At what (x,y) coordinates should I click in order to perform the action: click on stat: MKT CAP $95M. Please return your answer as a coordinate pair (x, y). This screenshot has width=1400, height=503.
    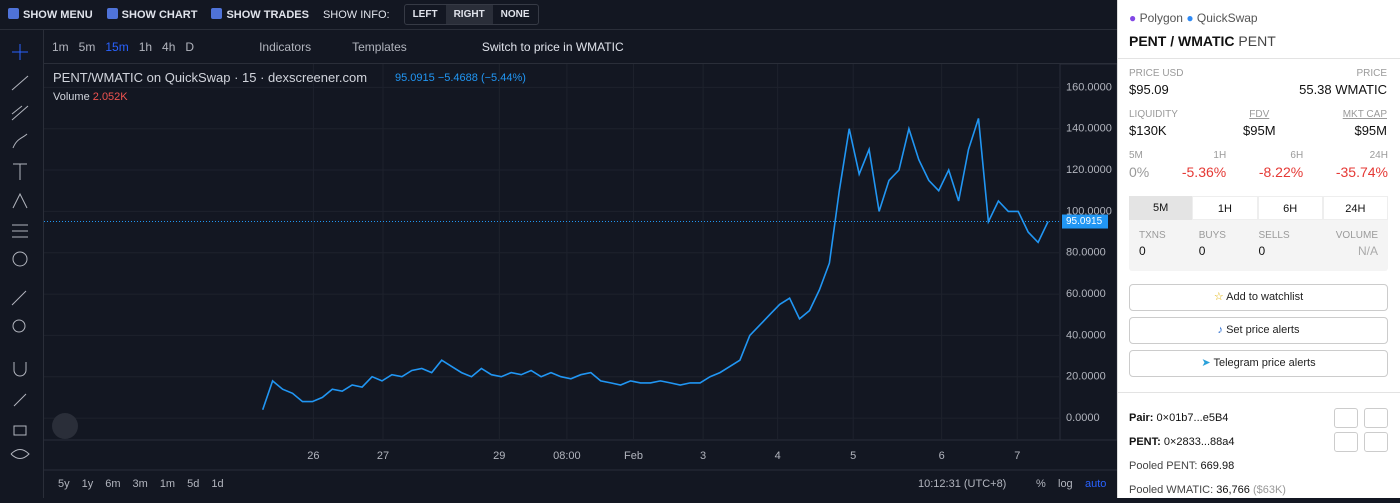
    Looking at the image, I should click on (1365, 123).